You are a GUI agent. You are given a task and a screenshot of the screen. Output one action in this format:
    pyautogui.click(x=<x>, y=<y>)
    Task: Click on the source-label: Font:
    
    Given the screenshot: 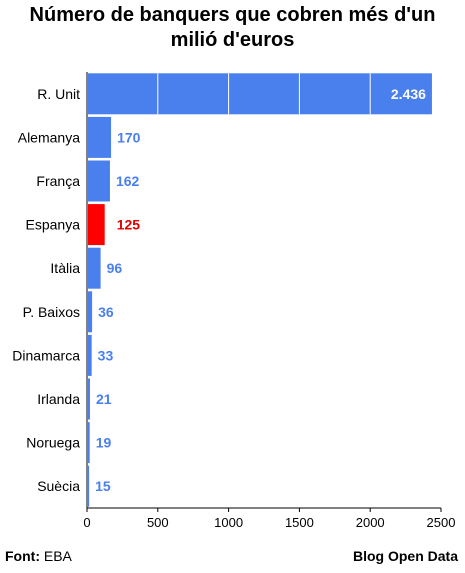 What is the action you would take?
    pyautogui.click(x=22, y=556)
    